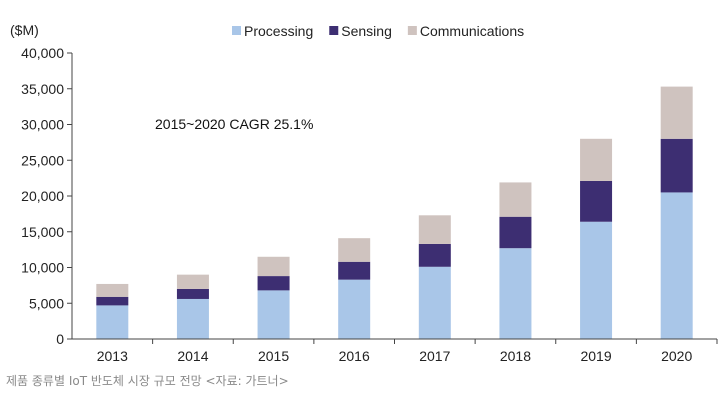 This screenshot has height=405, width=719. Describe the element at coordinates (46, 303) in the screenshot. I see `y-tick-label: 5,000` at that location.